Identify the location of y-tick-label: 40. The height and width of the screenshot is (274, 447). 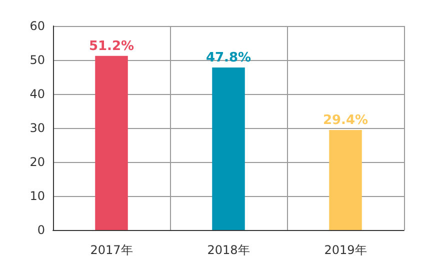
(37, 94).